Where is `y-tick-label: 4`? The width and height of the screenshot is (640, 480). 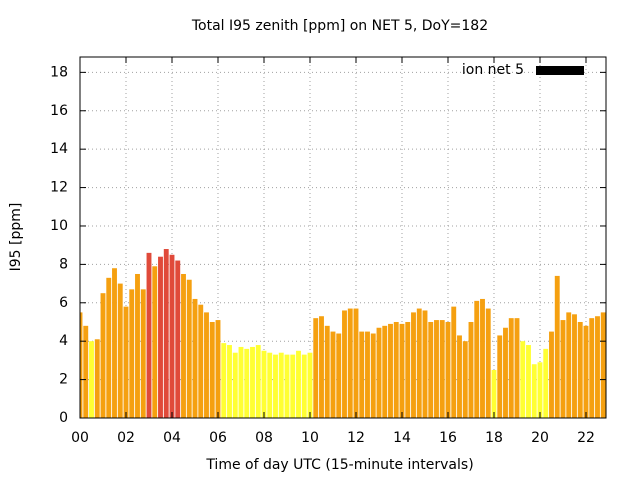 y-tick-label: 4 is located at coordinates (63, 341).